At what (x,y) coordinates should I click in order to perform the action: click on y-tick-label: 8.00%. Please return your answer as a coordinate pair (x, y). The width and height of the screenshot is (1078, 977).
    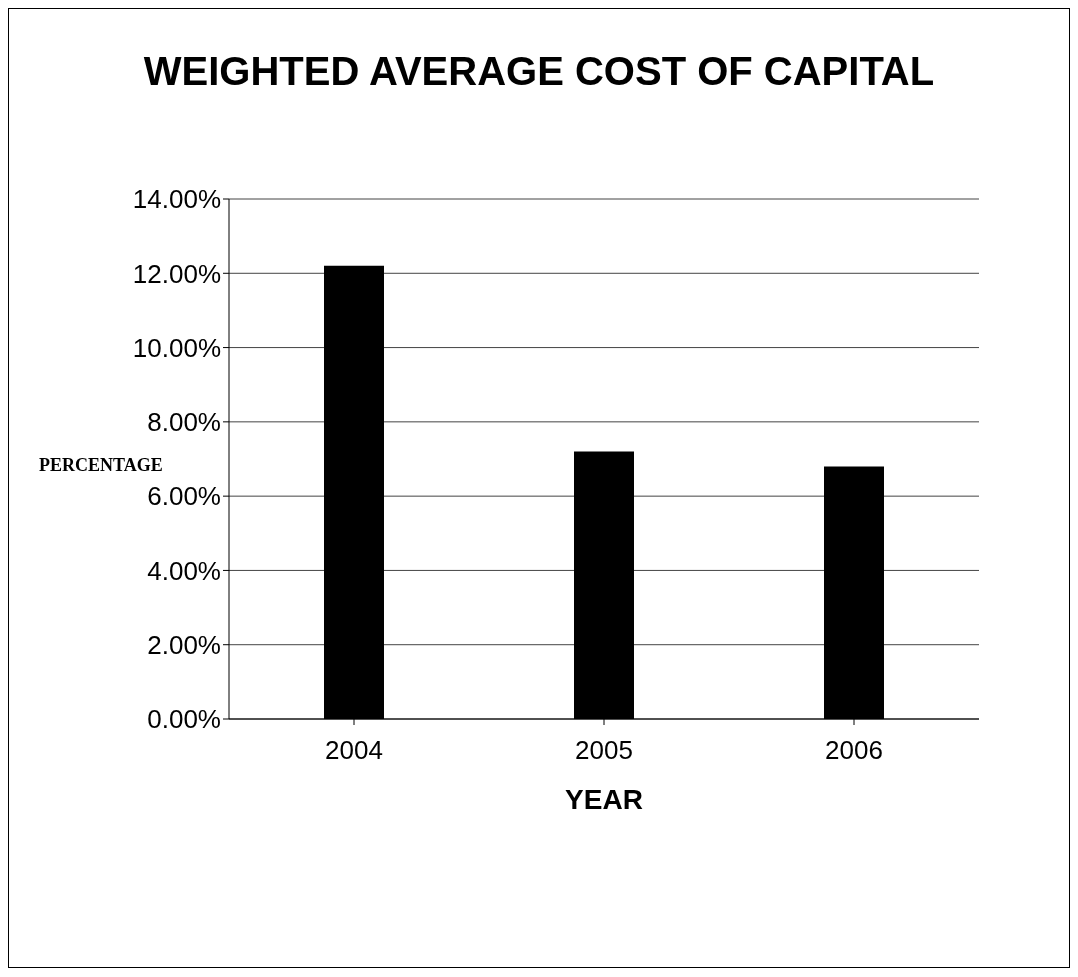
    Looking at the image, I should click on (184, 422).